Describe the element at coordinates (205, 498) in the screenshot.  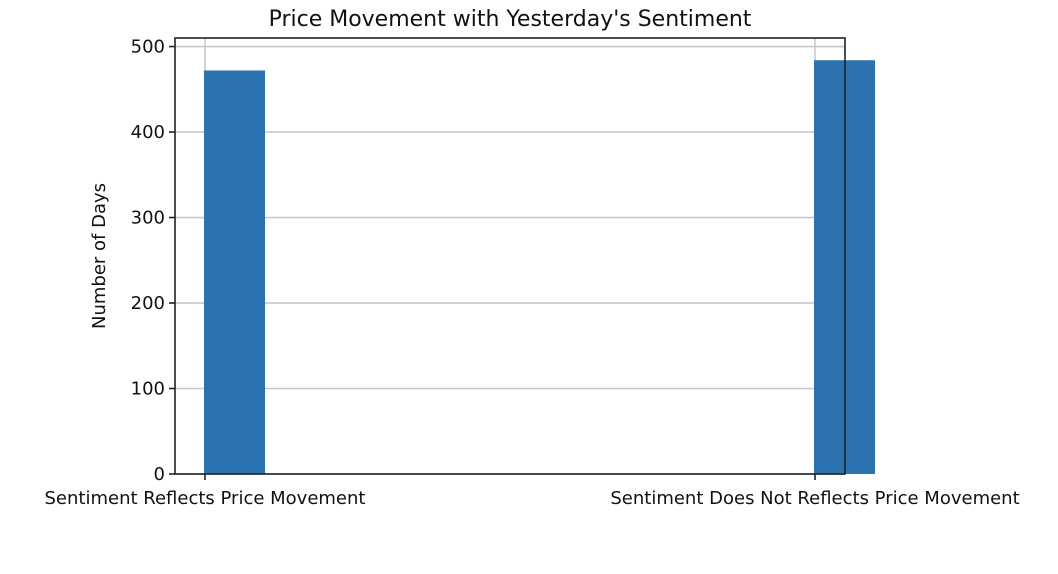
I see `x-tick-label-0: Sentiment Reflects Price Movement` at that location.